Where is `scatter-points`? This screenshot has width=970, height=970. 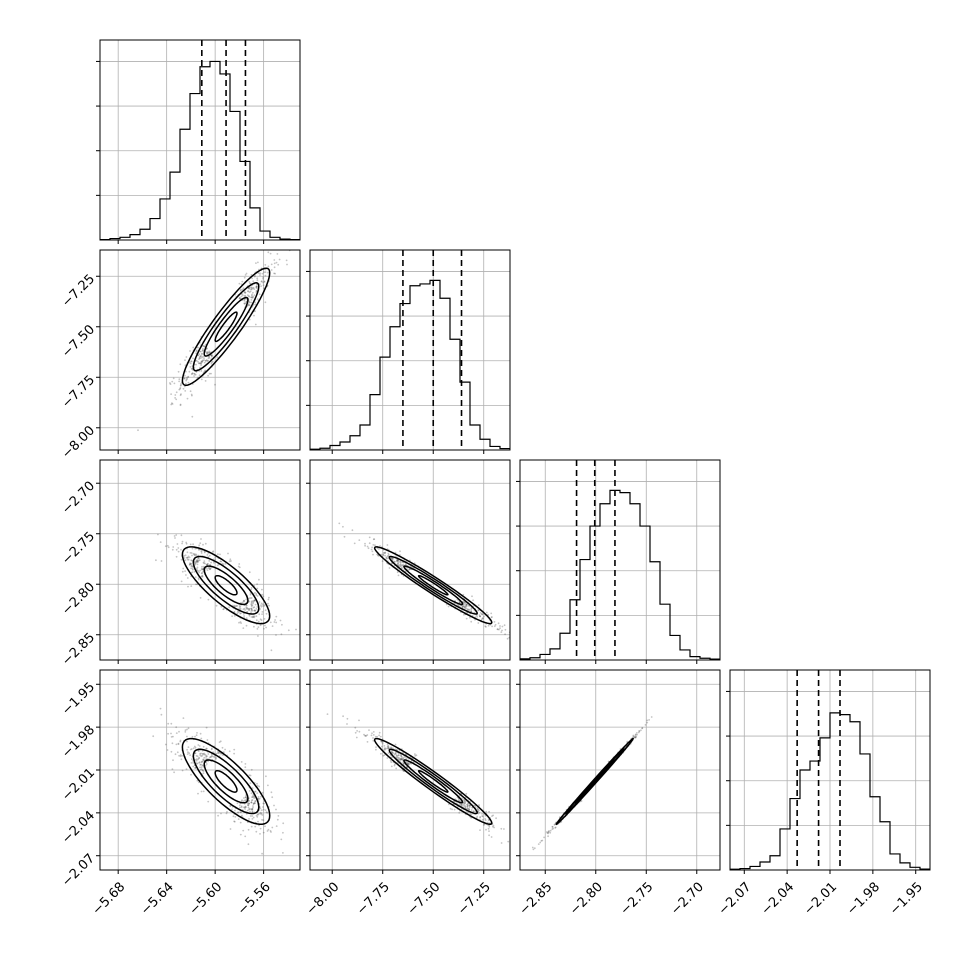
scatter-points is located at coordinates (226, 592).